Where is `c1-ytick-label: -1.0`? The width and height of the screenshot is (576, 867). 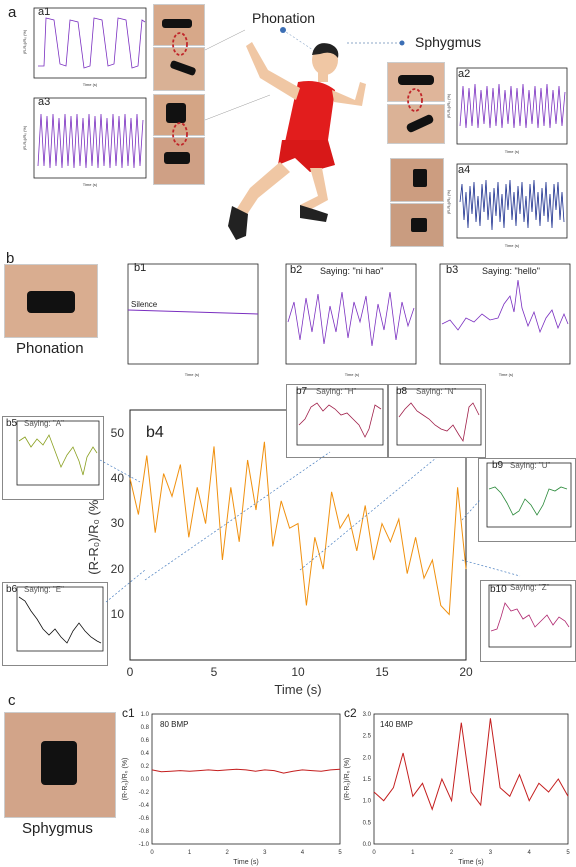
c1-ytick-label: -1.0 is located at coordinates (144, 845).